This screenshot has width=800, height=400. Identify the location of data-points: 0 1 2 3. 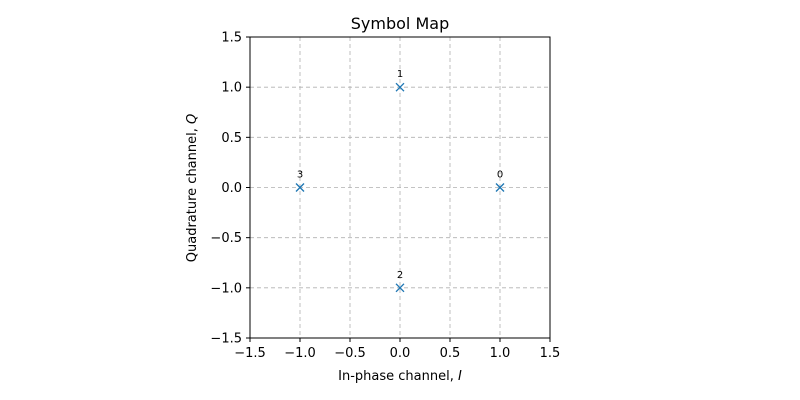
(400, 181).